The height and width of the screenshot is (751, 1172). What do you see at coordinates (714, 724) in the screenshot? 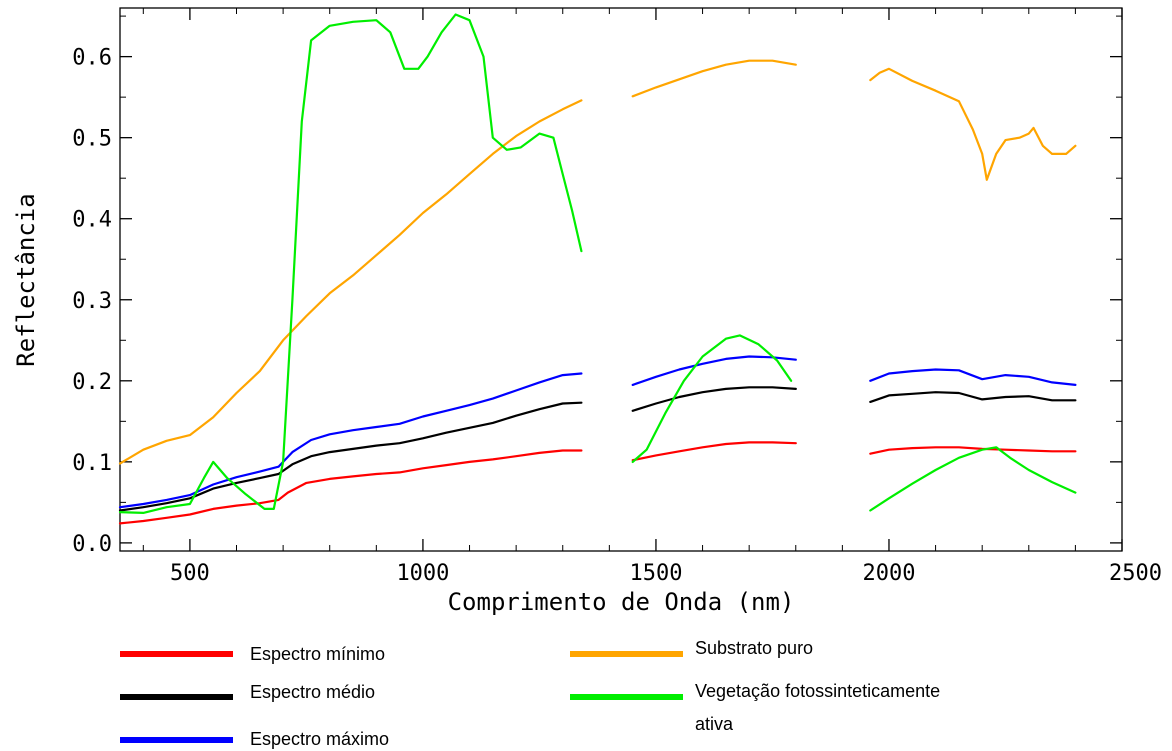
I see `legend-label-vegetacao-line2: ativa` at bounding box center [714, 724].